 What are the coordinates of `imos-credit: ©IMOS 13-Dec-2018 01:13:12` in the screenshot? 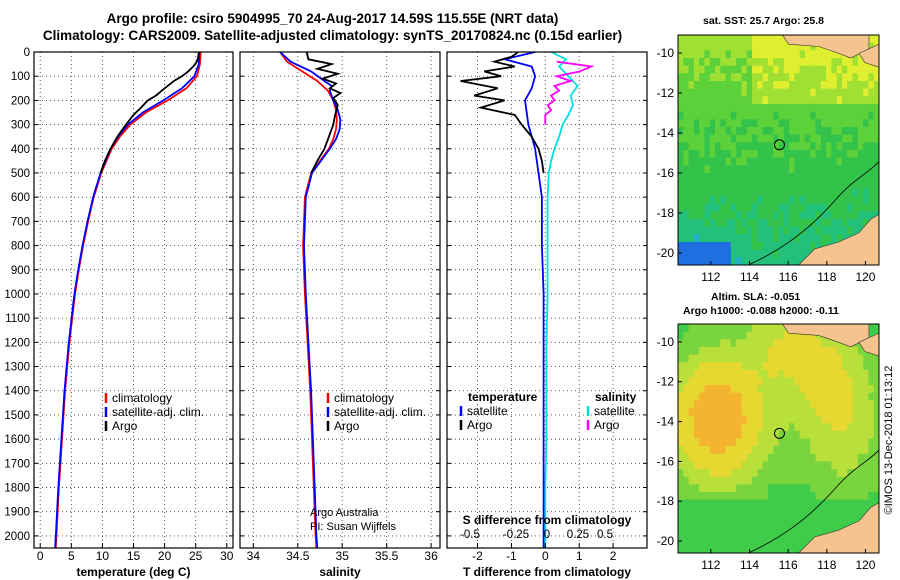 It's located at (889, 440).